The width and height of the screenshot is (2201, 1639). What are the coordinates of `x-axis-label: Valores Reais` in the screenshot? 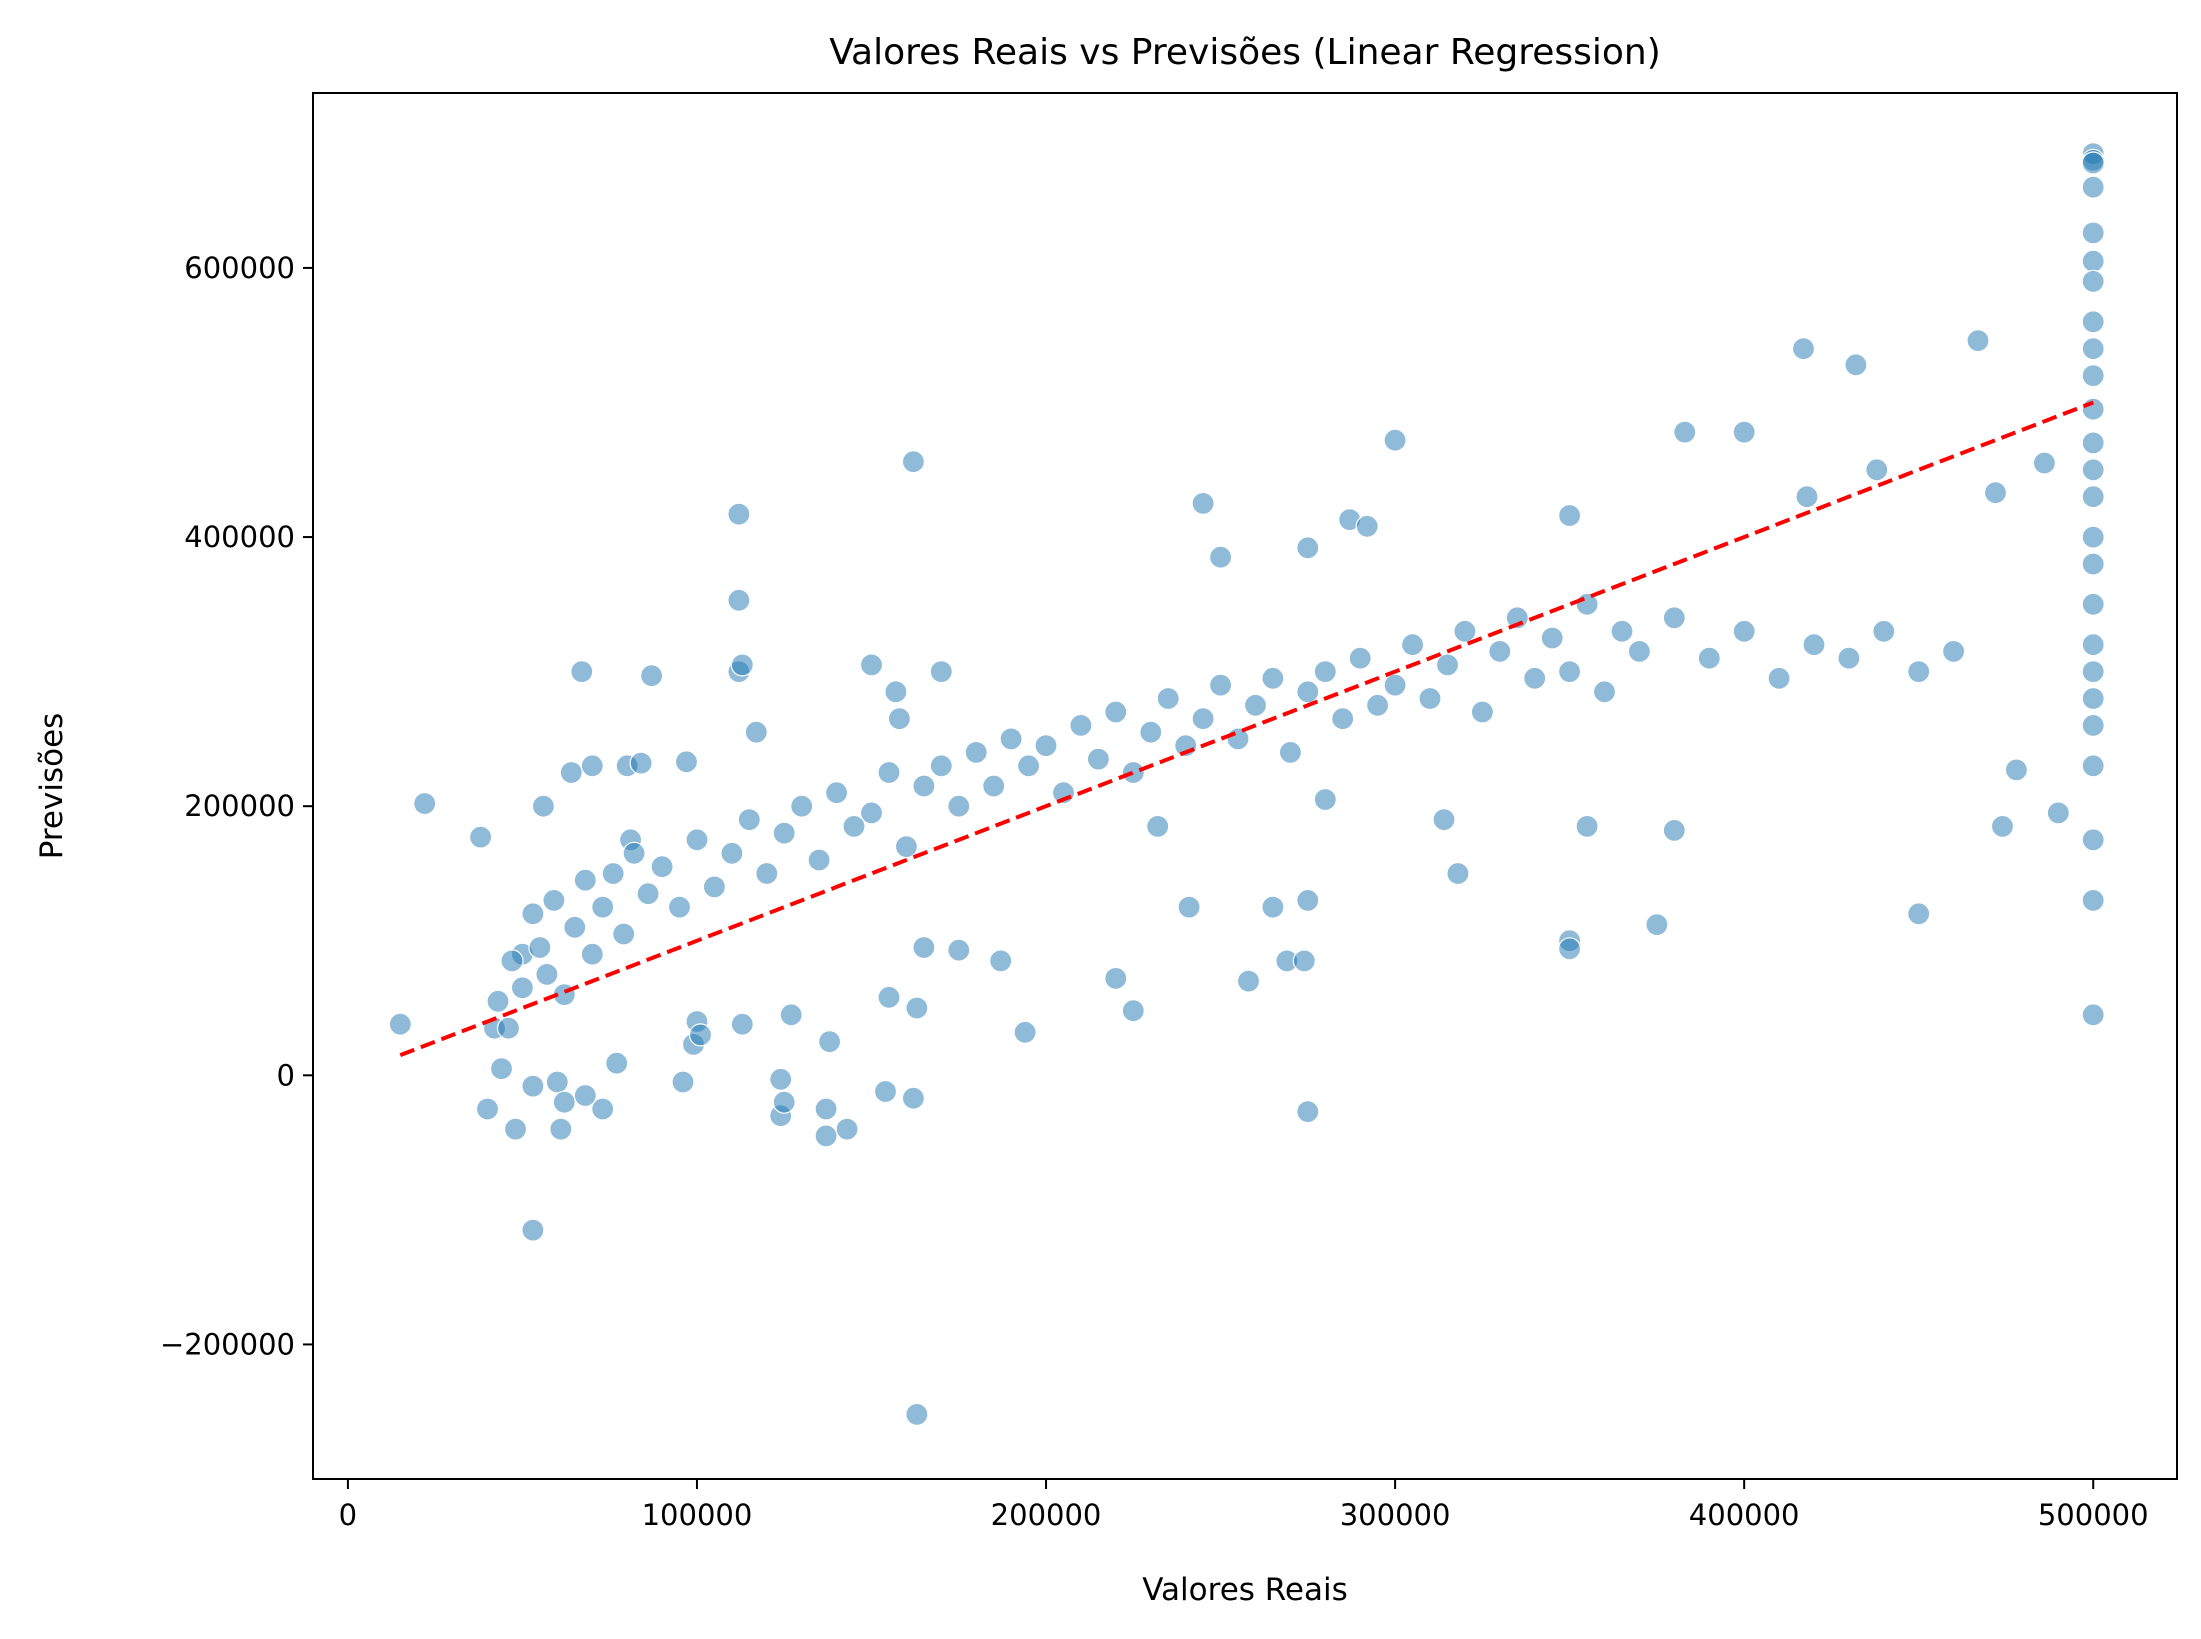 It's located at (1245, 1590).